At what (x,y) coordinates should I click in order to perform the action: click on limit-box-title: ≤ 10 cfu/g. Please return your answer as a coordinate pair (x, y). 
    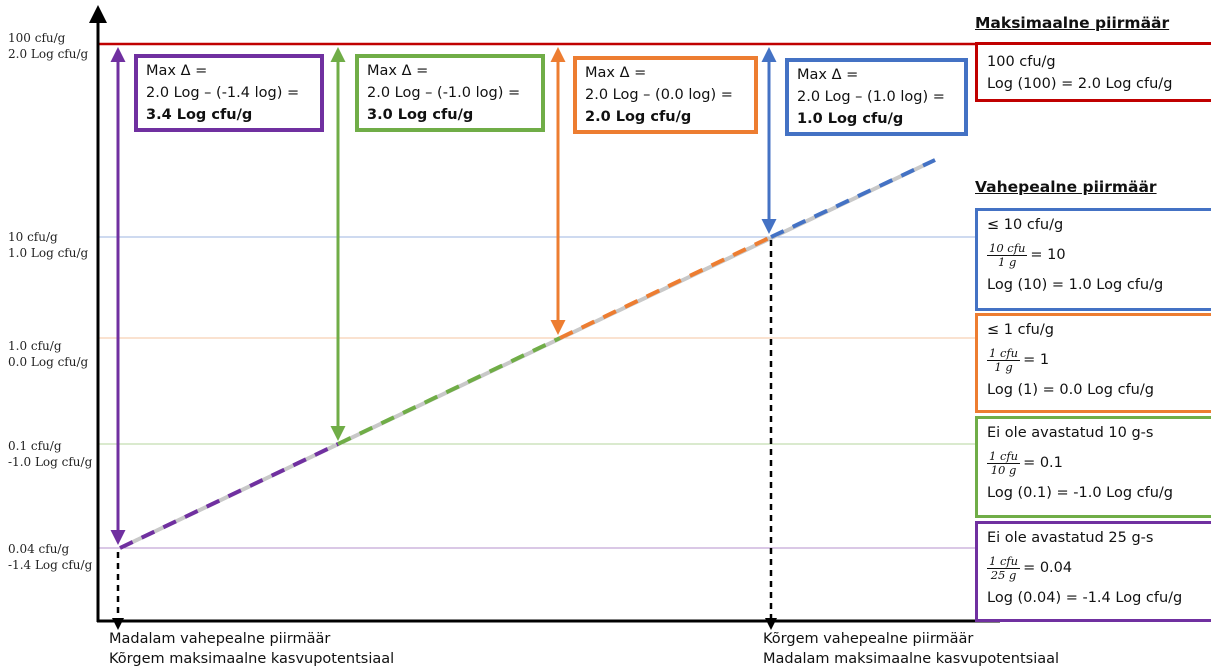
    Looking at the image, I should click on (1025, 225).